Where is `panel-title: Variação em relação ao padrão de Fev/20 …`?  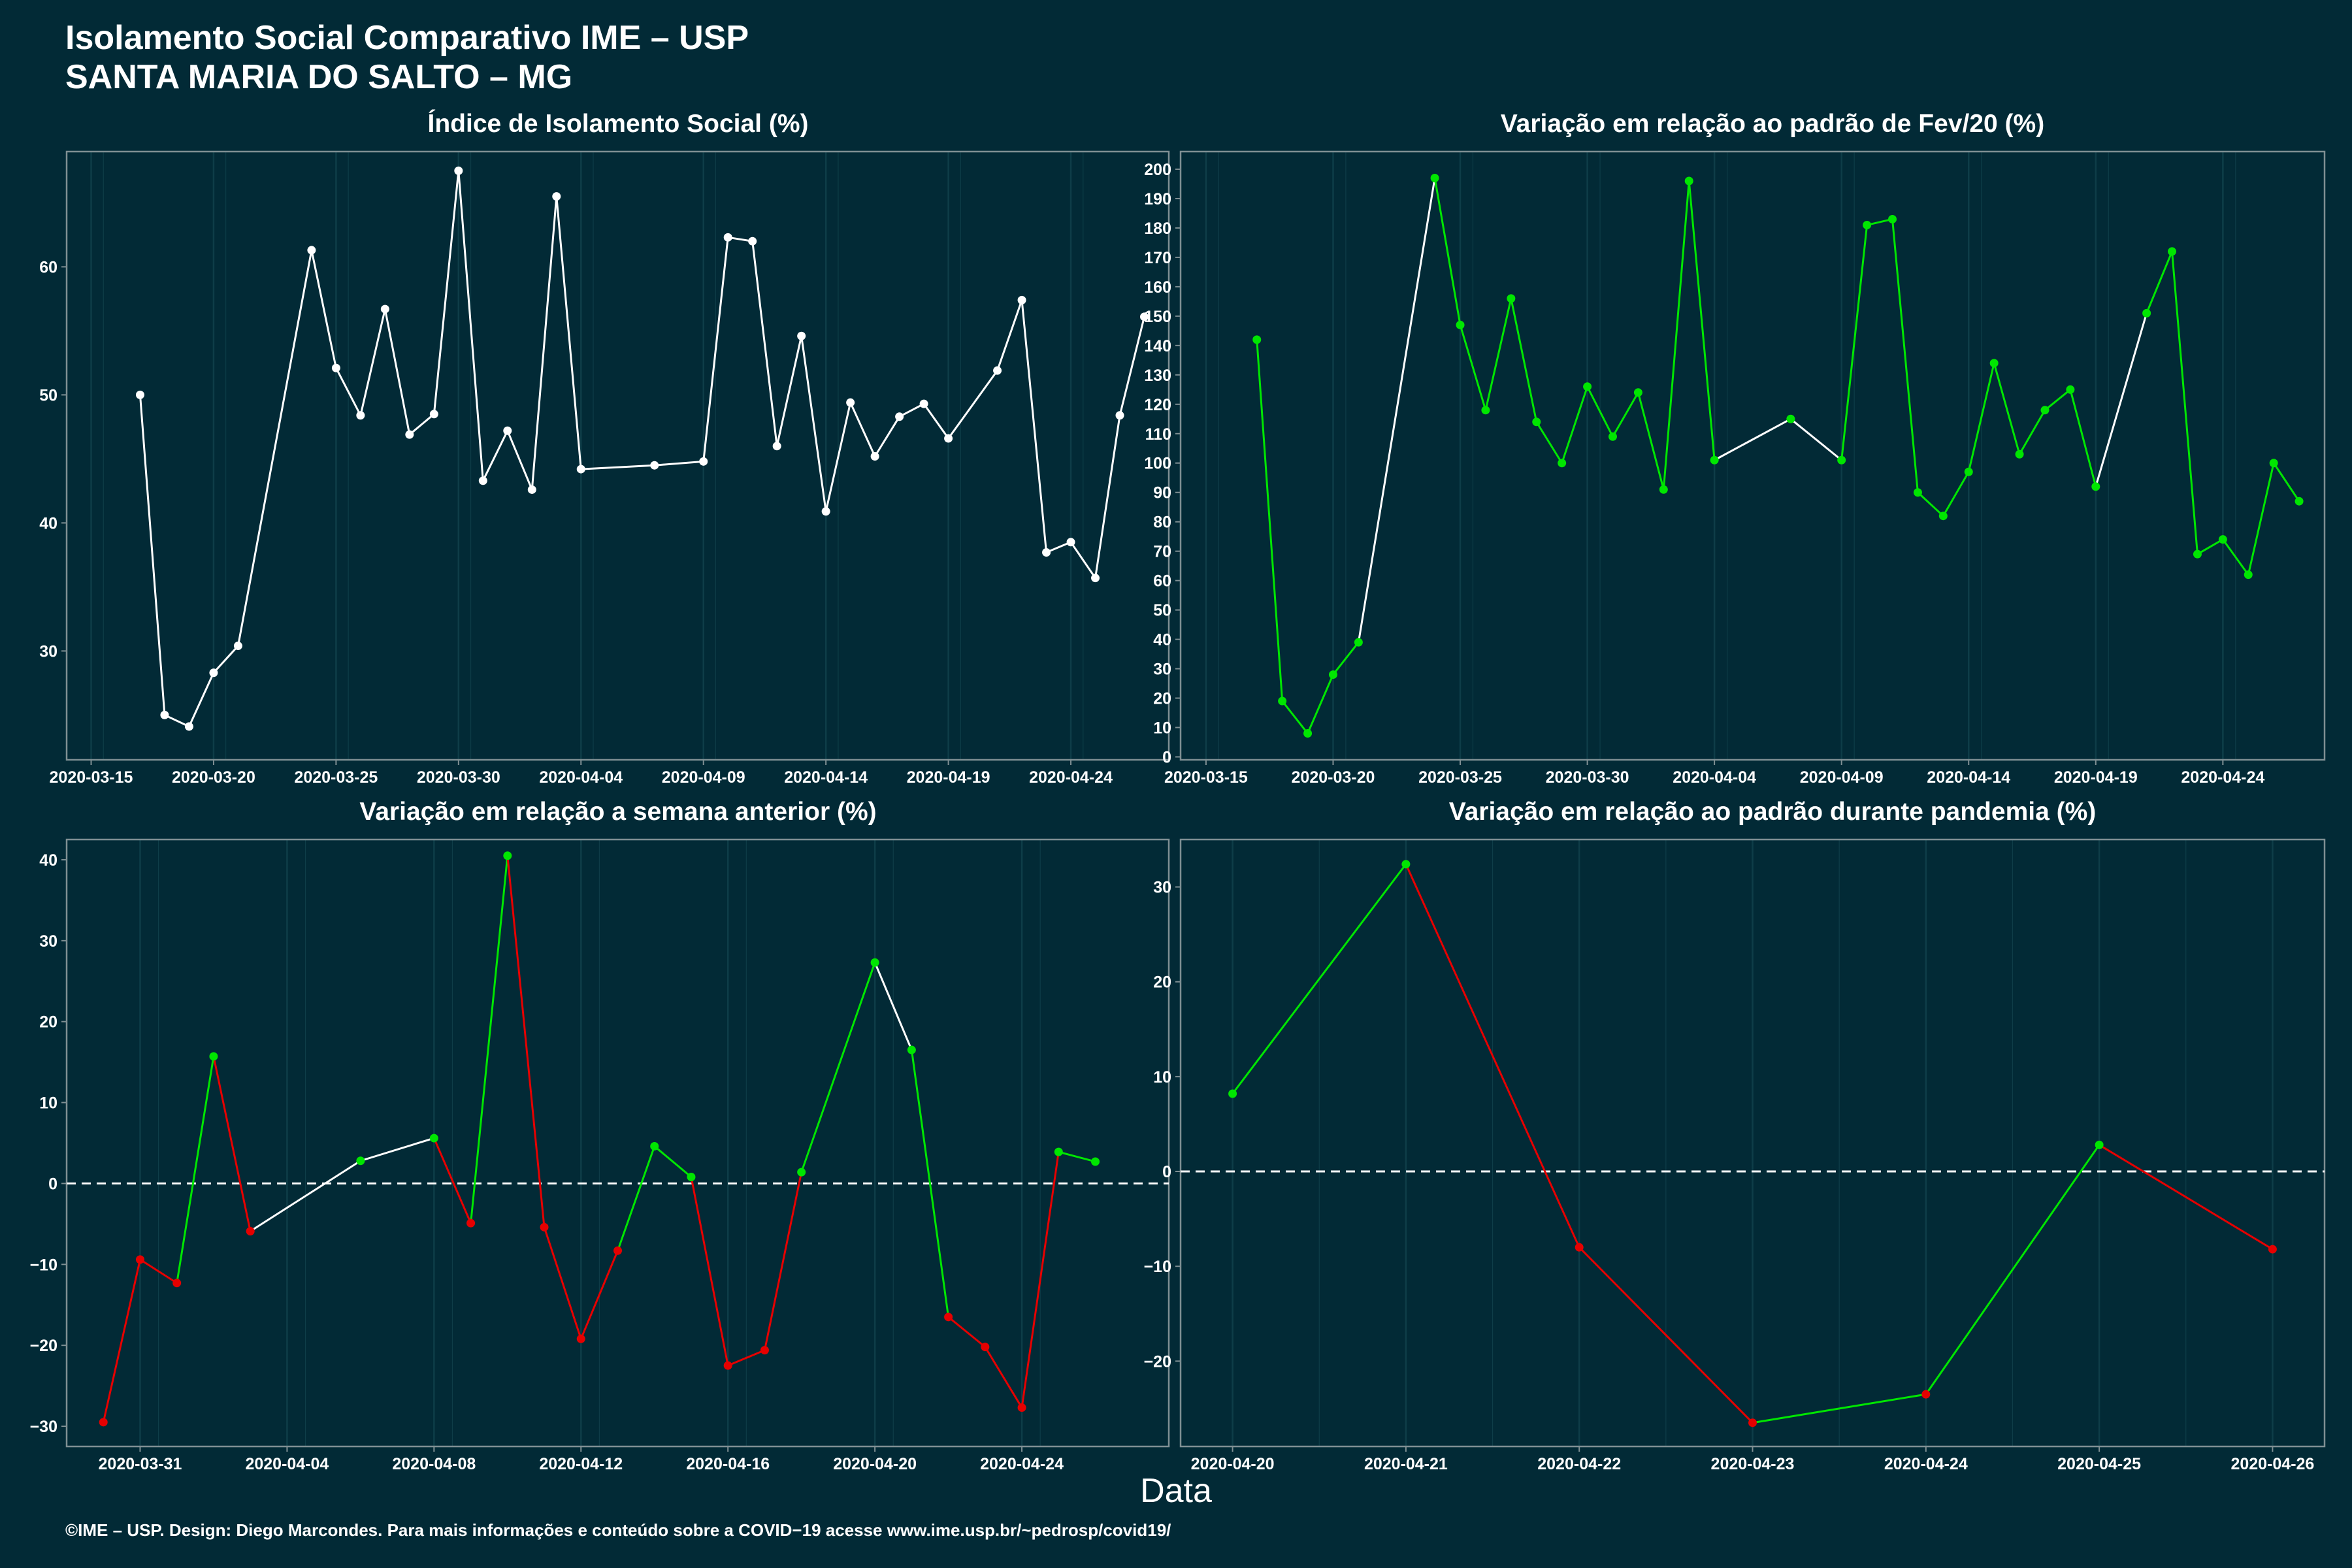 panel-title: Variação em relação ao padrão de Fev/20 … is located at coordinates (1772, 124).